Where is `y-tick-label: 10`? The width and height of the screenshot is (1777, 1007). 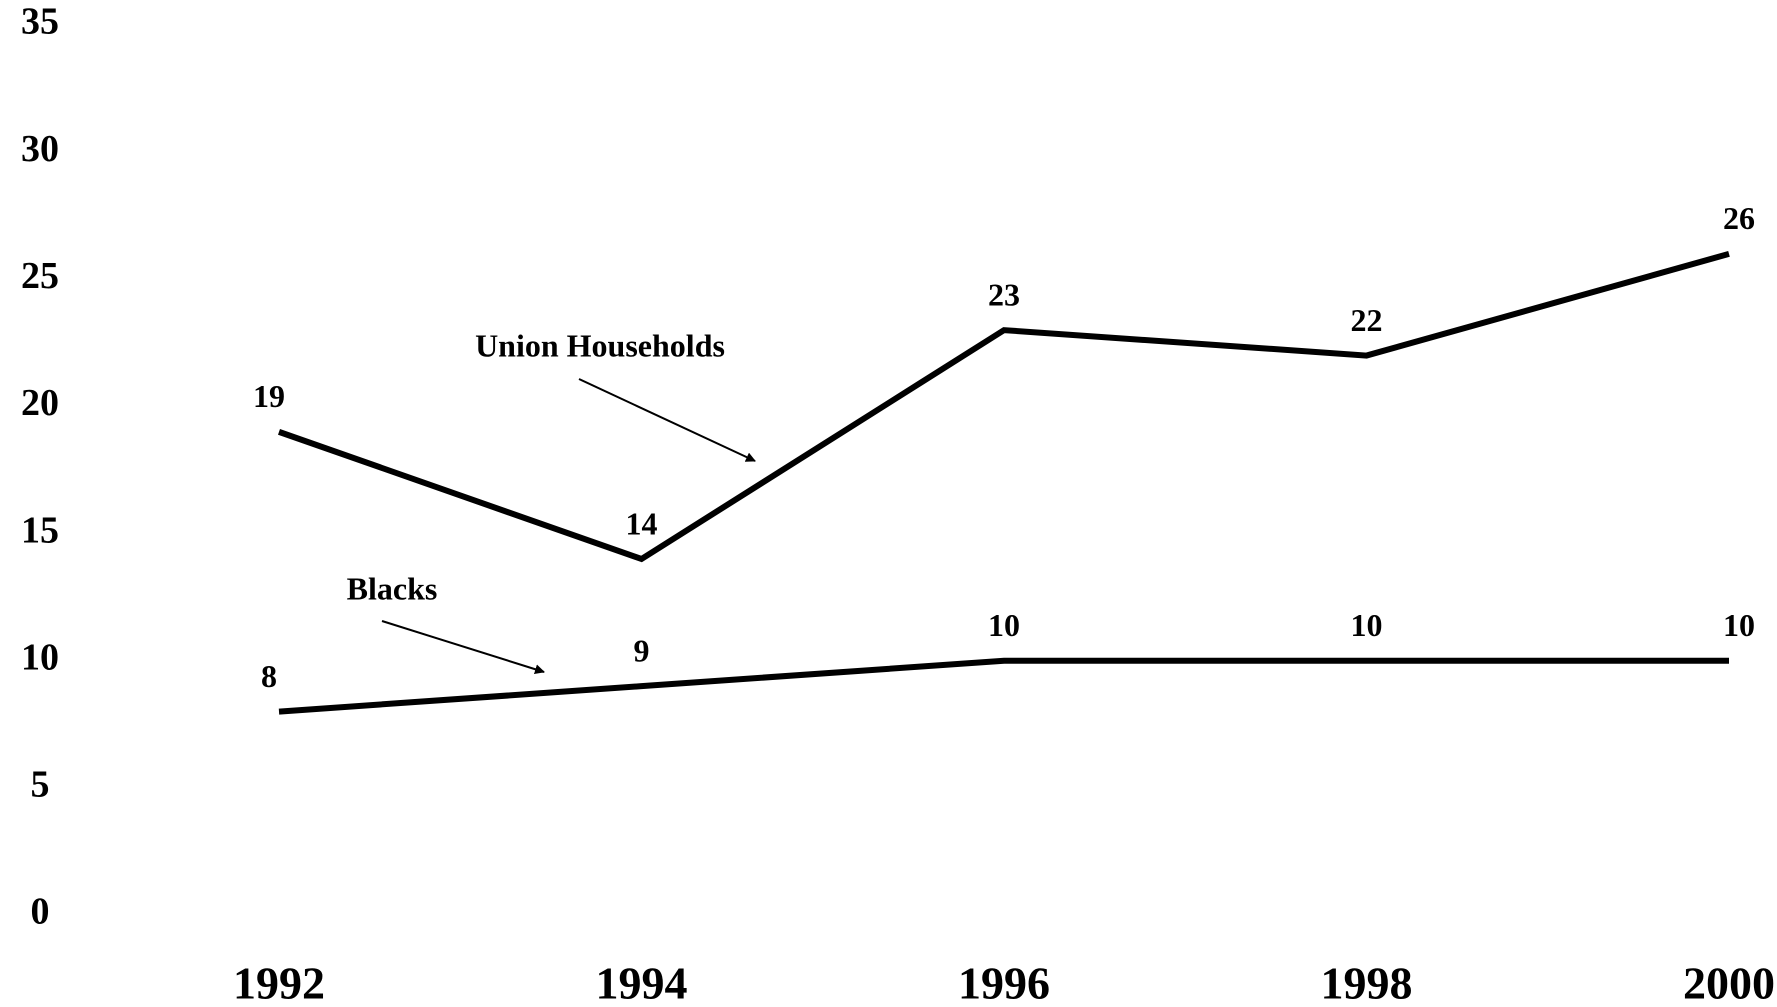
y-tick-label: 10 is located at coordinates (40, 657).